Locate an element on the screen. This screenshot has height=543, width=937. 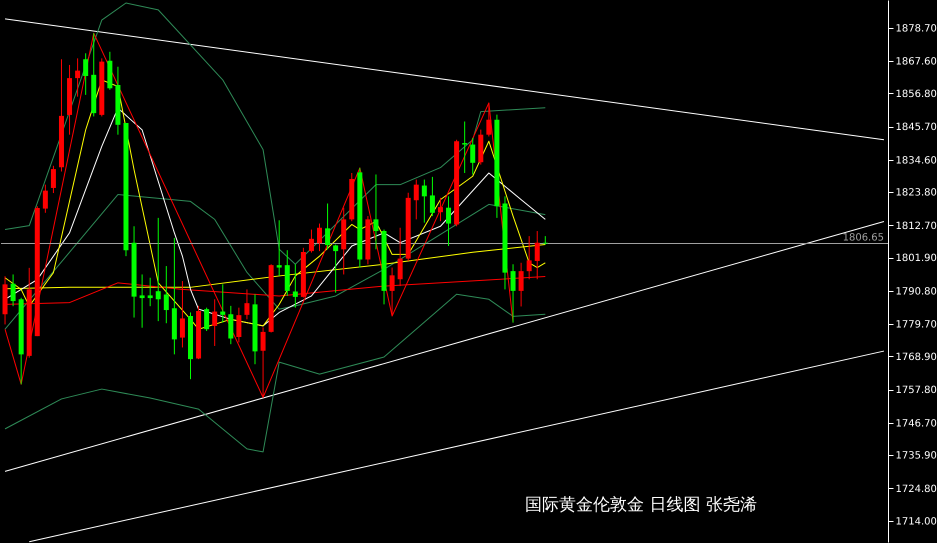
y-tick-label: 1757.80 is located at coordinates (916, 390).